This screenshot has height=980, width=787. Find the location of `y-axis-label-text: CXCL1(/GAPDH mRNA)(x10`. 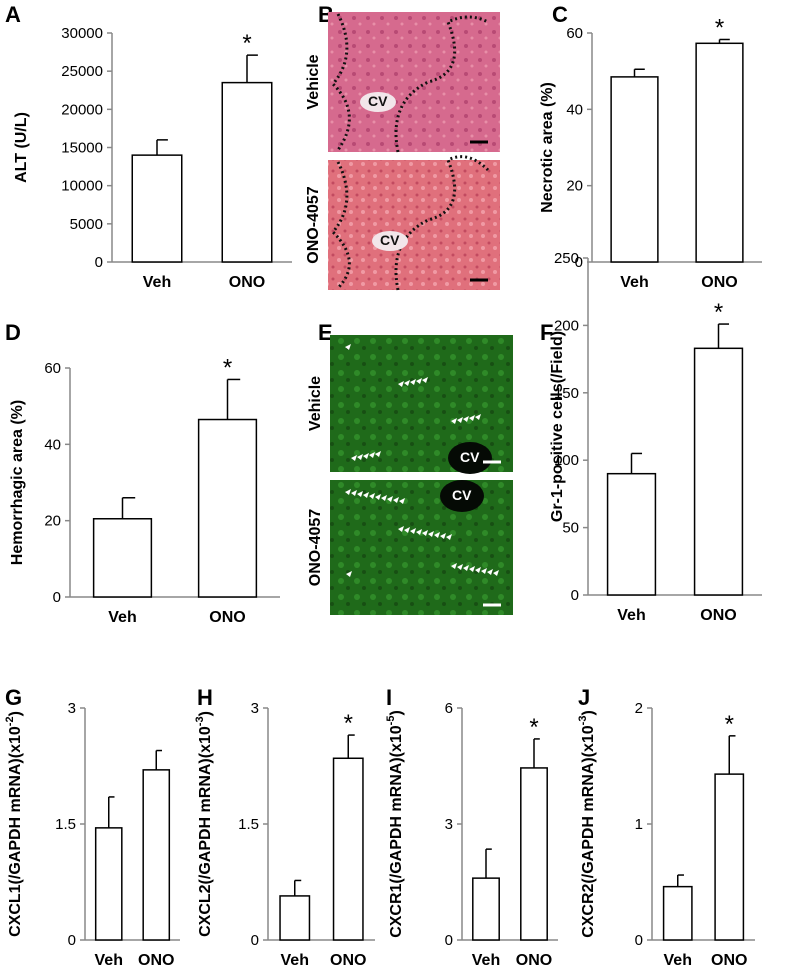

y-axis-label-text: CXCL1(/GAPDH mRNA)(x10 is located at coordinates (15, 831).